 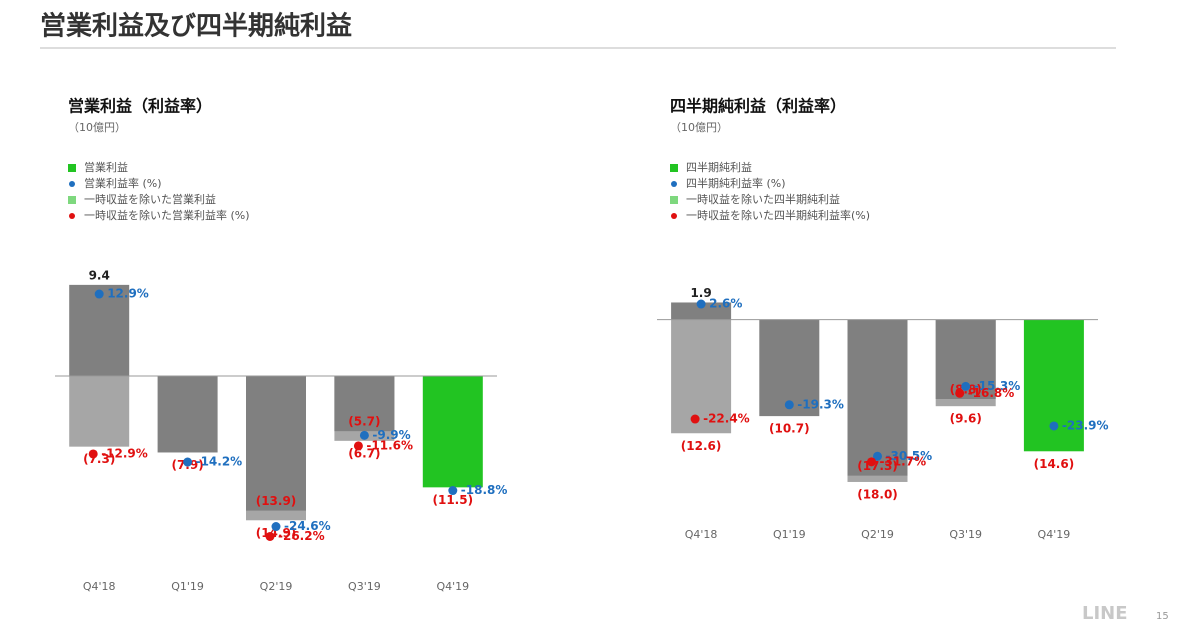 What do you see at coordinates (99, 275) in the screenshot?
I see `data-label: 9.4` at bounding box center [99, 275].